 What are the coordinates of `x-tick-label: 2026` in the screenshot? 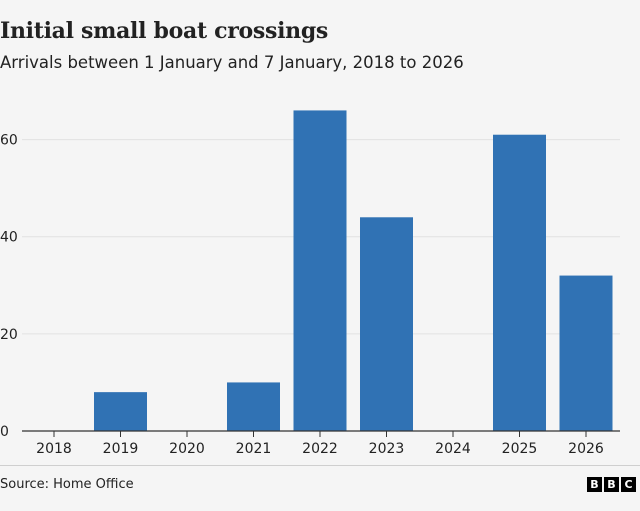 It's located at (586, 449).